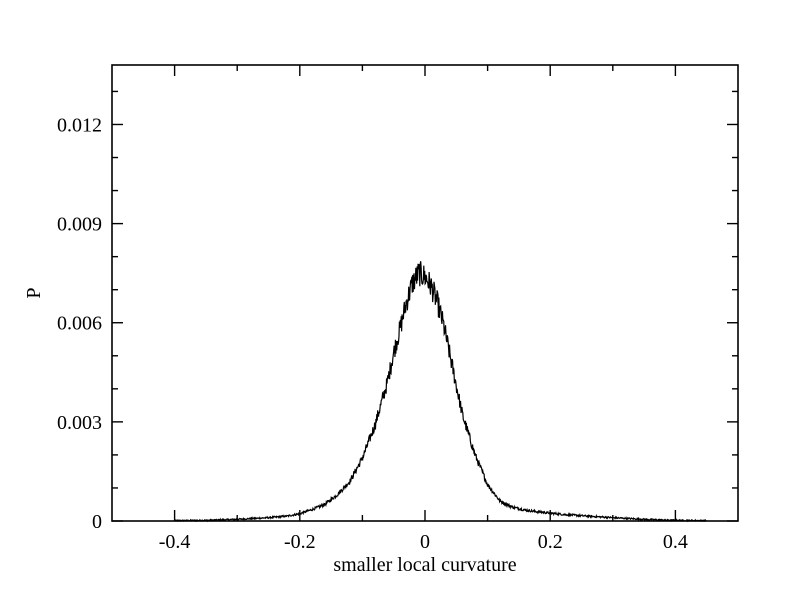  What do you see at coordinates (79, 125) in the screenshot?
I see `y-tick-label: 0.012` at bounding box center [79, 125].